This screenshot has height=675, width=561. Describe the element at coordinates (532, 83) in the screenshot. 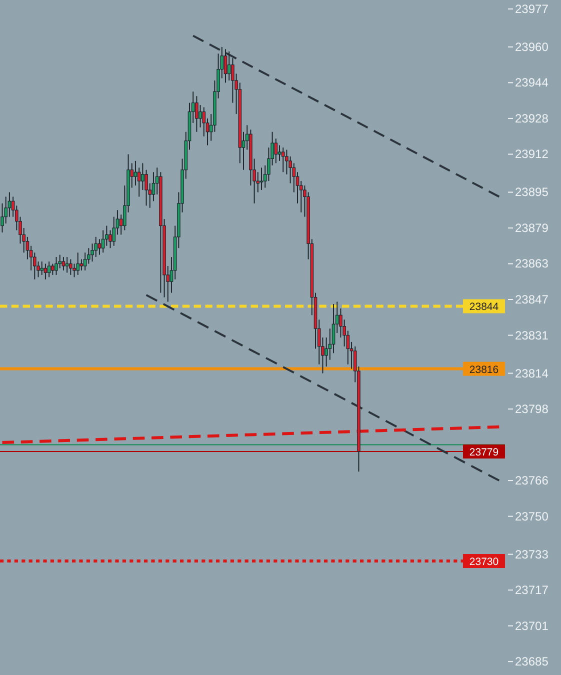

I see `y-tick-label: 23944` at that location.